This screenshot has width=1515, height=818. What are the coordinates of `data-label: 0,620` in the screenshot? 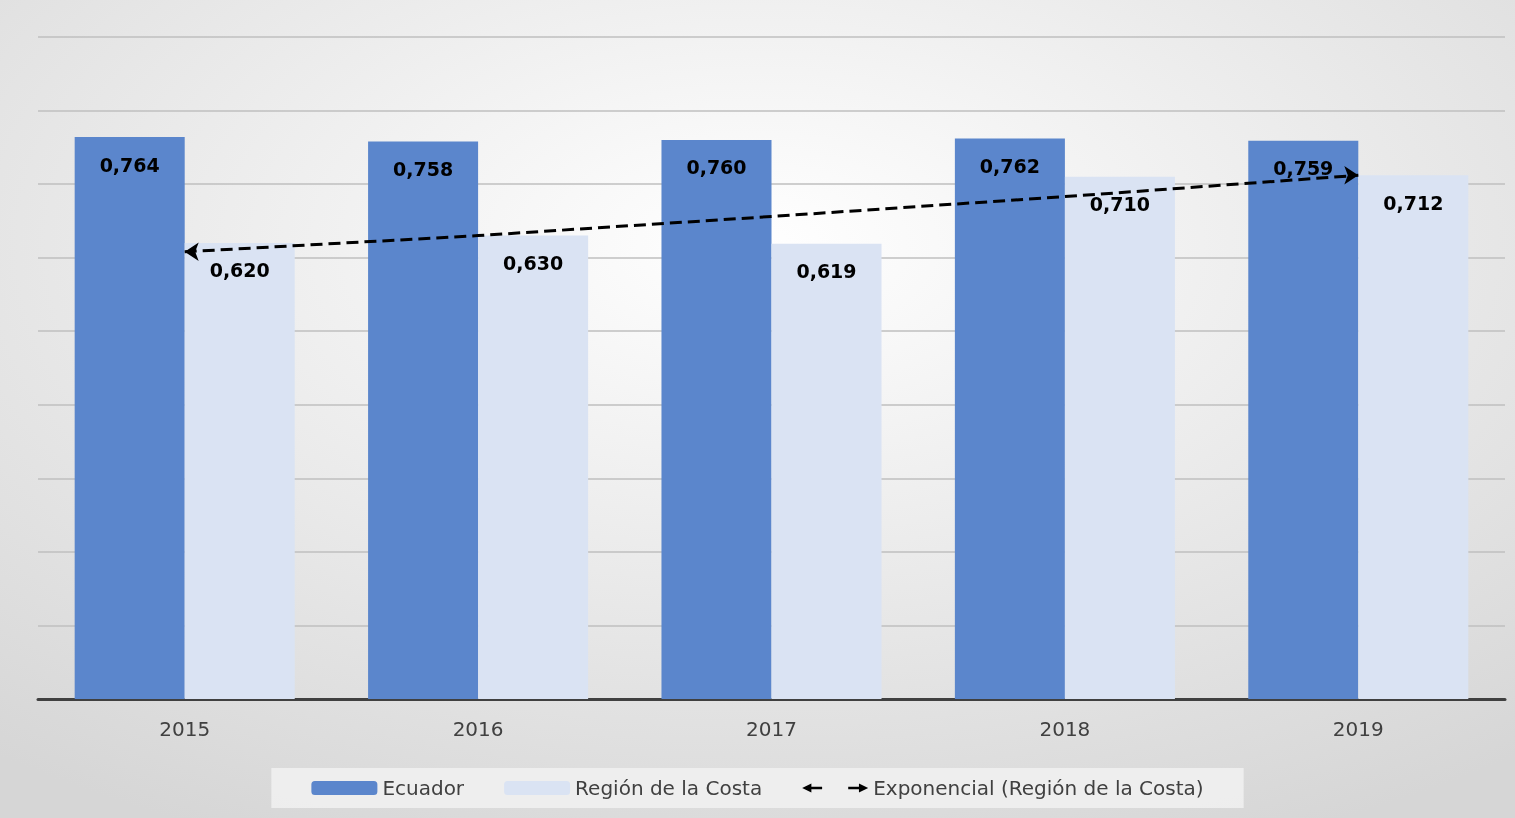 It's located at (239, 270).